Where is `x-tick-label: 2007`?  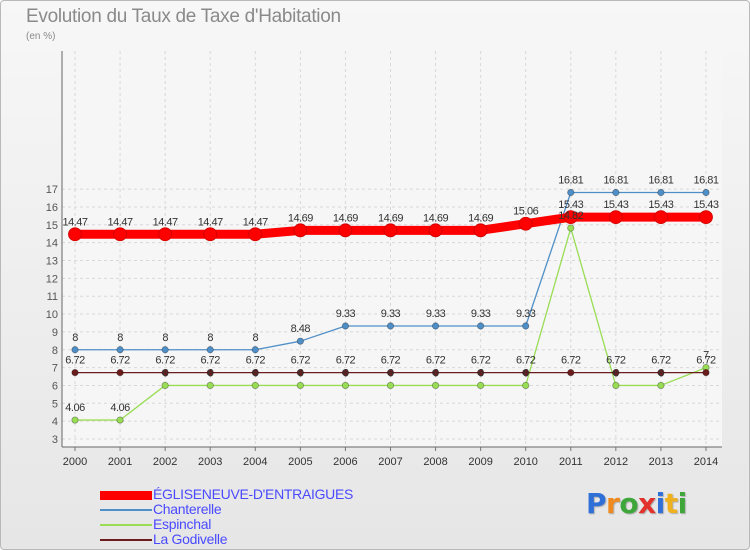
x-tick-label: 2007 is located at coordinates (390, 462).